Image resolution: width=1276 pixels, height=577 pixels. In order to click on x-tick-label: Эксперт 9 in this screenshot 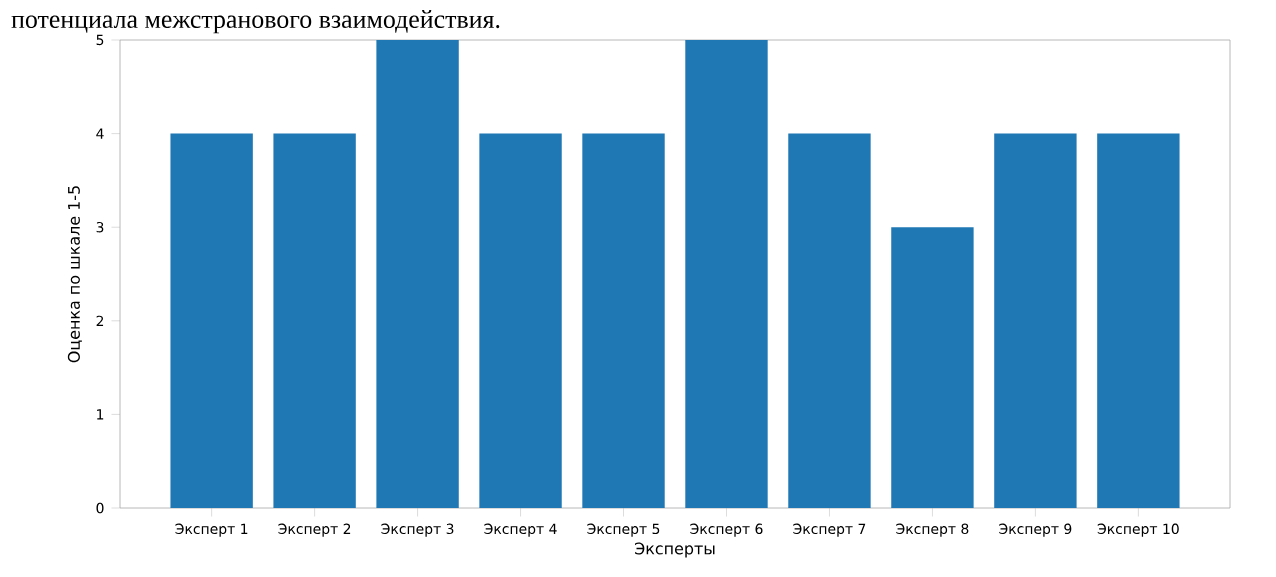, I will do `click(1035, 530)`.